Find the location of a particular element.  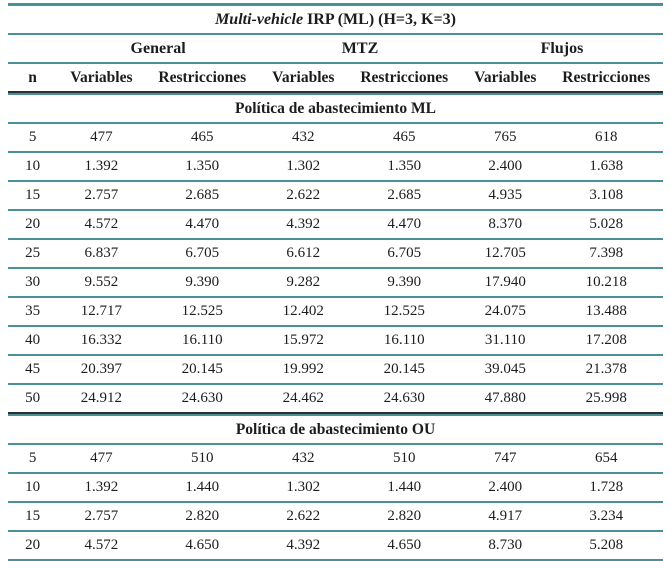

table-cell: 24.075 is located at coordinates (505, 312).